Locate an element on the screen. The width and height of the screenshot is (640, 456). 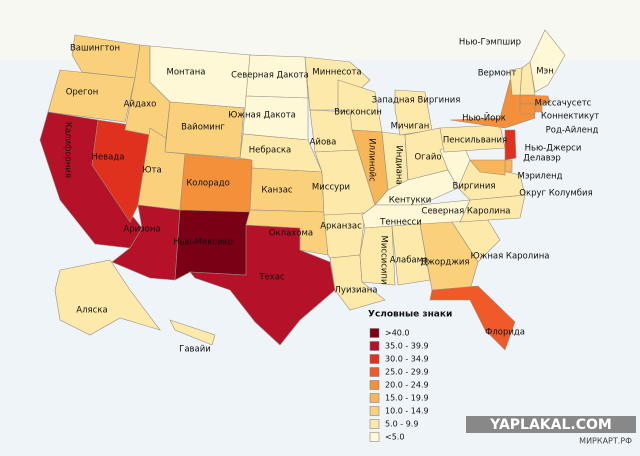
state-label: Южная Каролина is located at coordinates (510, 257).